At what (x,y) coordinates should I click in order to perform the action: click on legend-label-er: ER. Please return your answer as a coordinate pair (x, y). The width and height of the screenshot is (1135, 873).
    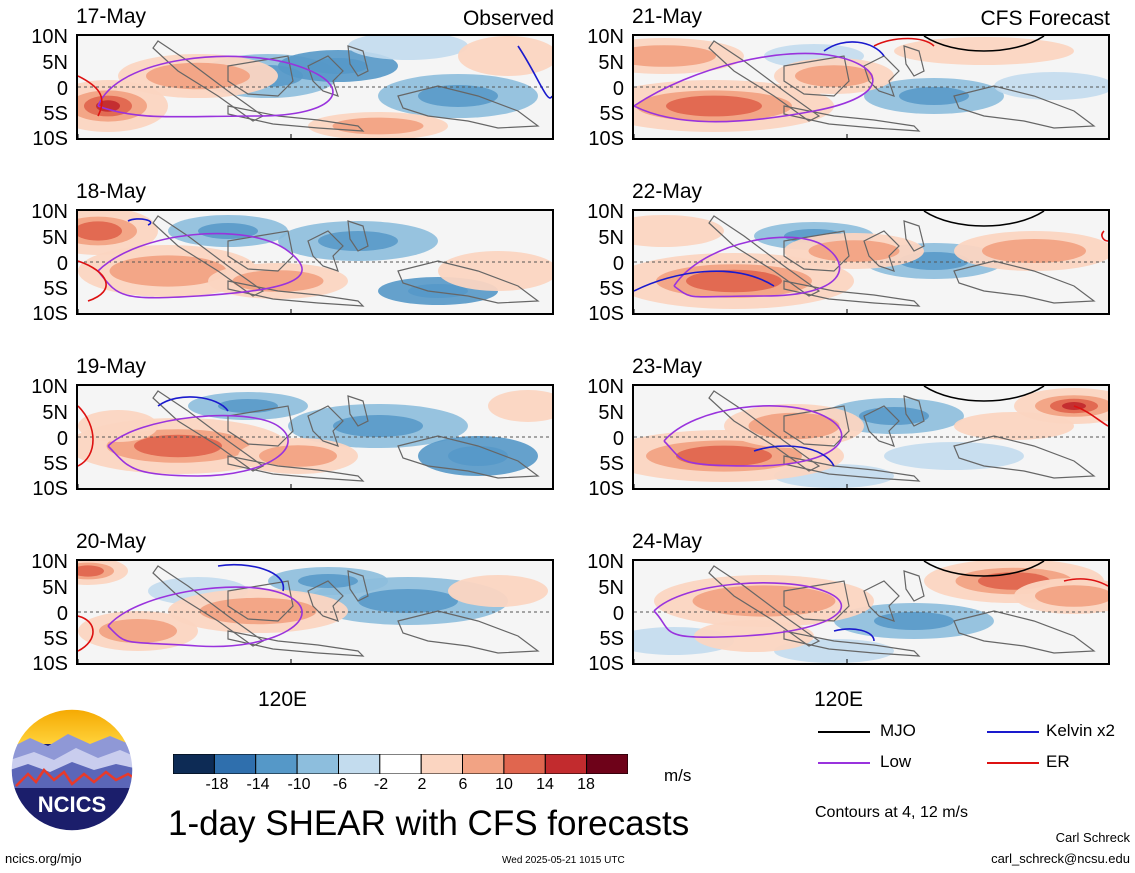
    Looking at the image, I should click on (1058, 761).